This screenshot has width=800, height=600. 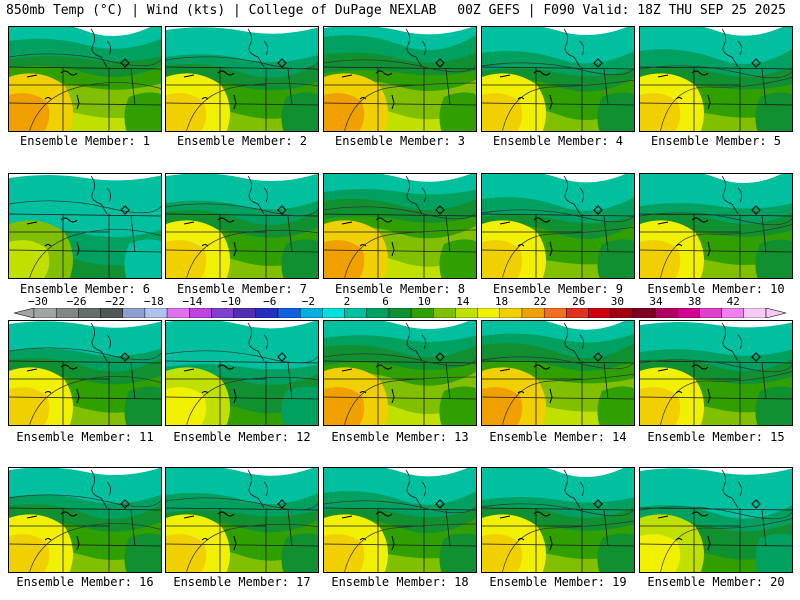 I want to click on colorbar-tick-label: 30, so click(x=617, y=301).